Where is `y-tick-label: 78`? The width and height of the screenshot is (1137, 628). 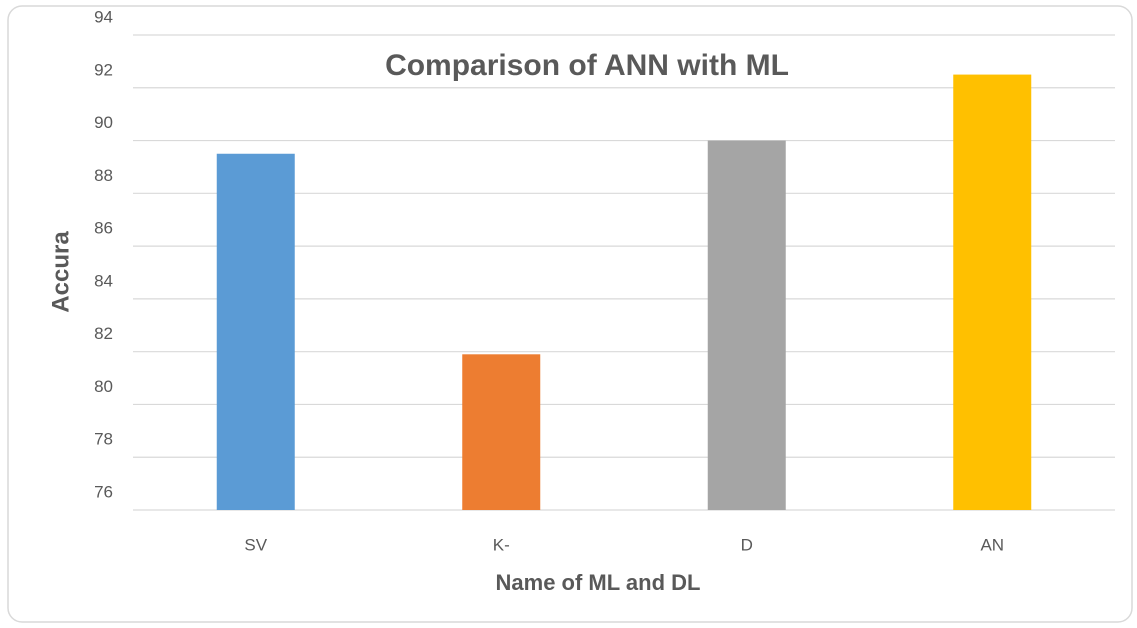 y-tick-label: 78 is located at coordinates (103, 439).